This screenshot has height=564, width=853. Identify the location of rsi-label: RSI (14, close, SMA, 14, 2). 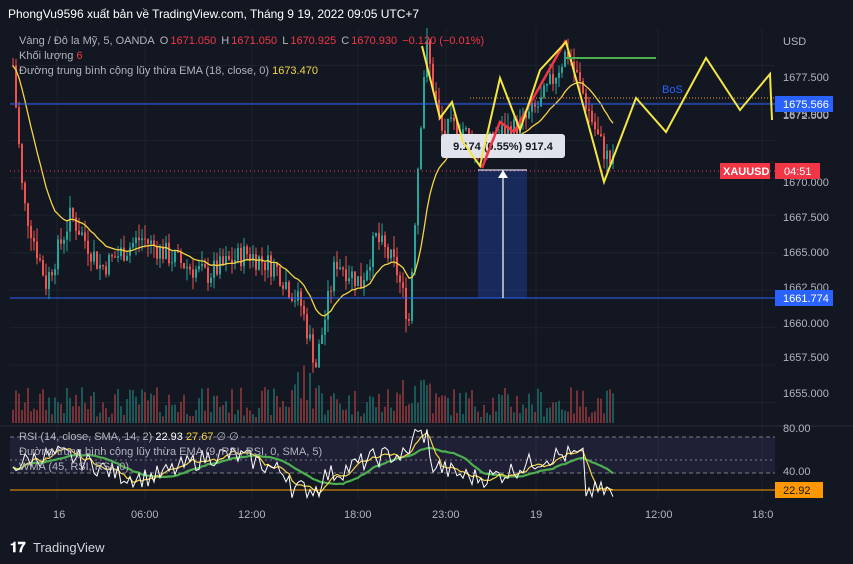
(86, 437).